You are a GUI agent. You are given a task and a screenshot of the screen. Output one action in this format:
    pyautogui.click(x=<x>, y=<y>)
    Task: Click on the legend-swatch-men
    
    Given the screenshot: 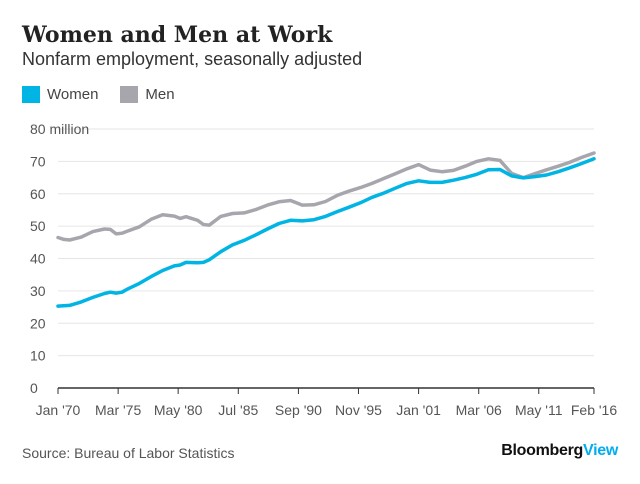 What is the action you would take?
    pyautogui.click(x=129, y=94)
    